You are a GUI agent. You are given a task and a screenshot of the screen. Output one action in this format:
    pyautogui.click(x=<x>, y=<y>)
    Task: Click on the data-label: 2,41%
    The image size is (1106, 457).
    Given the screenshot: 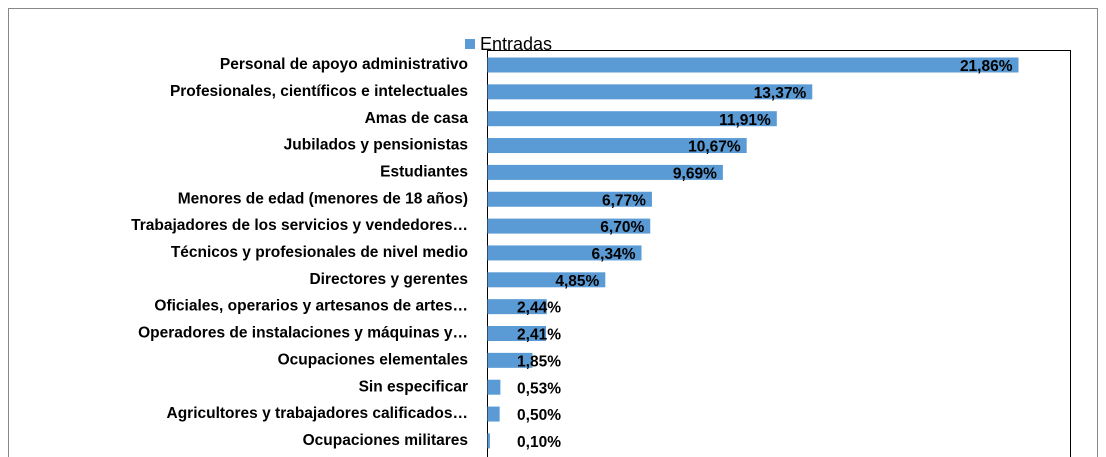 What is the action you would take?
    pyautogui.click(x=539, y=335)
    